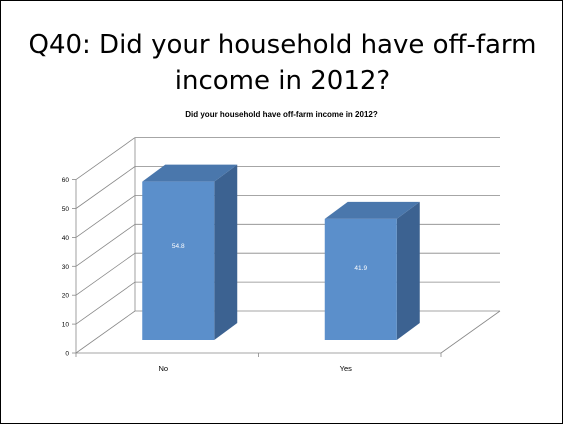  Describe the element at coordinates (66, 296) in the screenshot. I see `y-tick-label: 20` at that location.